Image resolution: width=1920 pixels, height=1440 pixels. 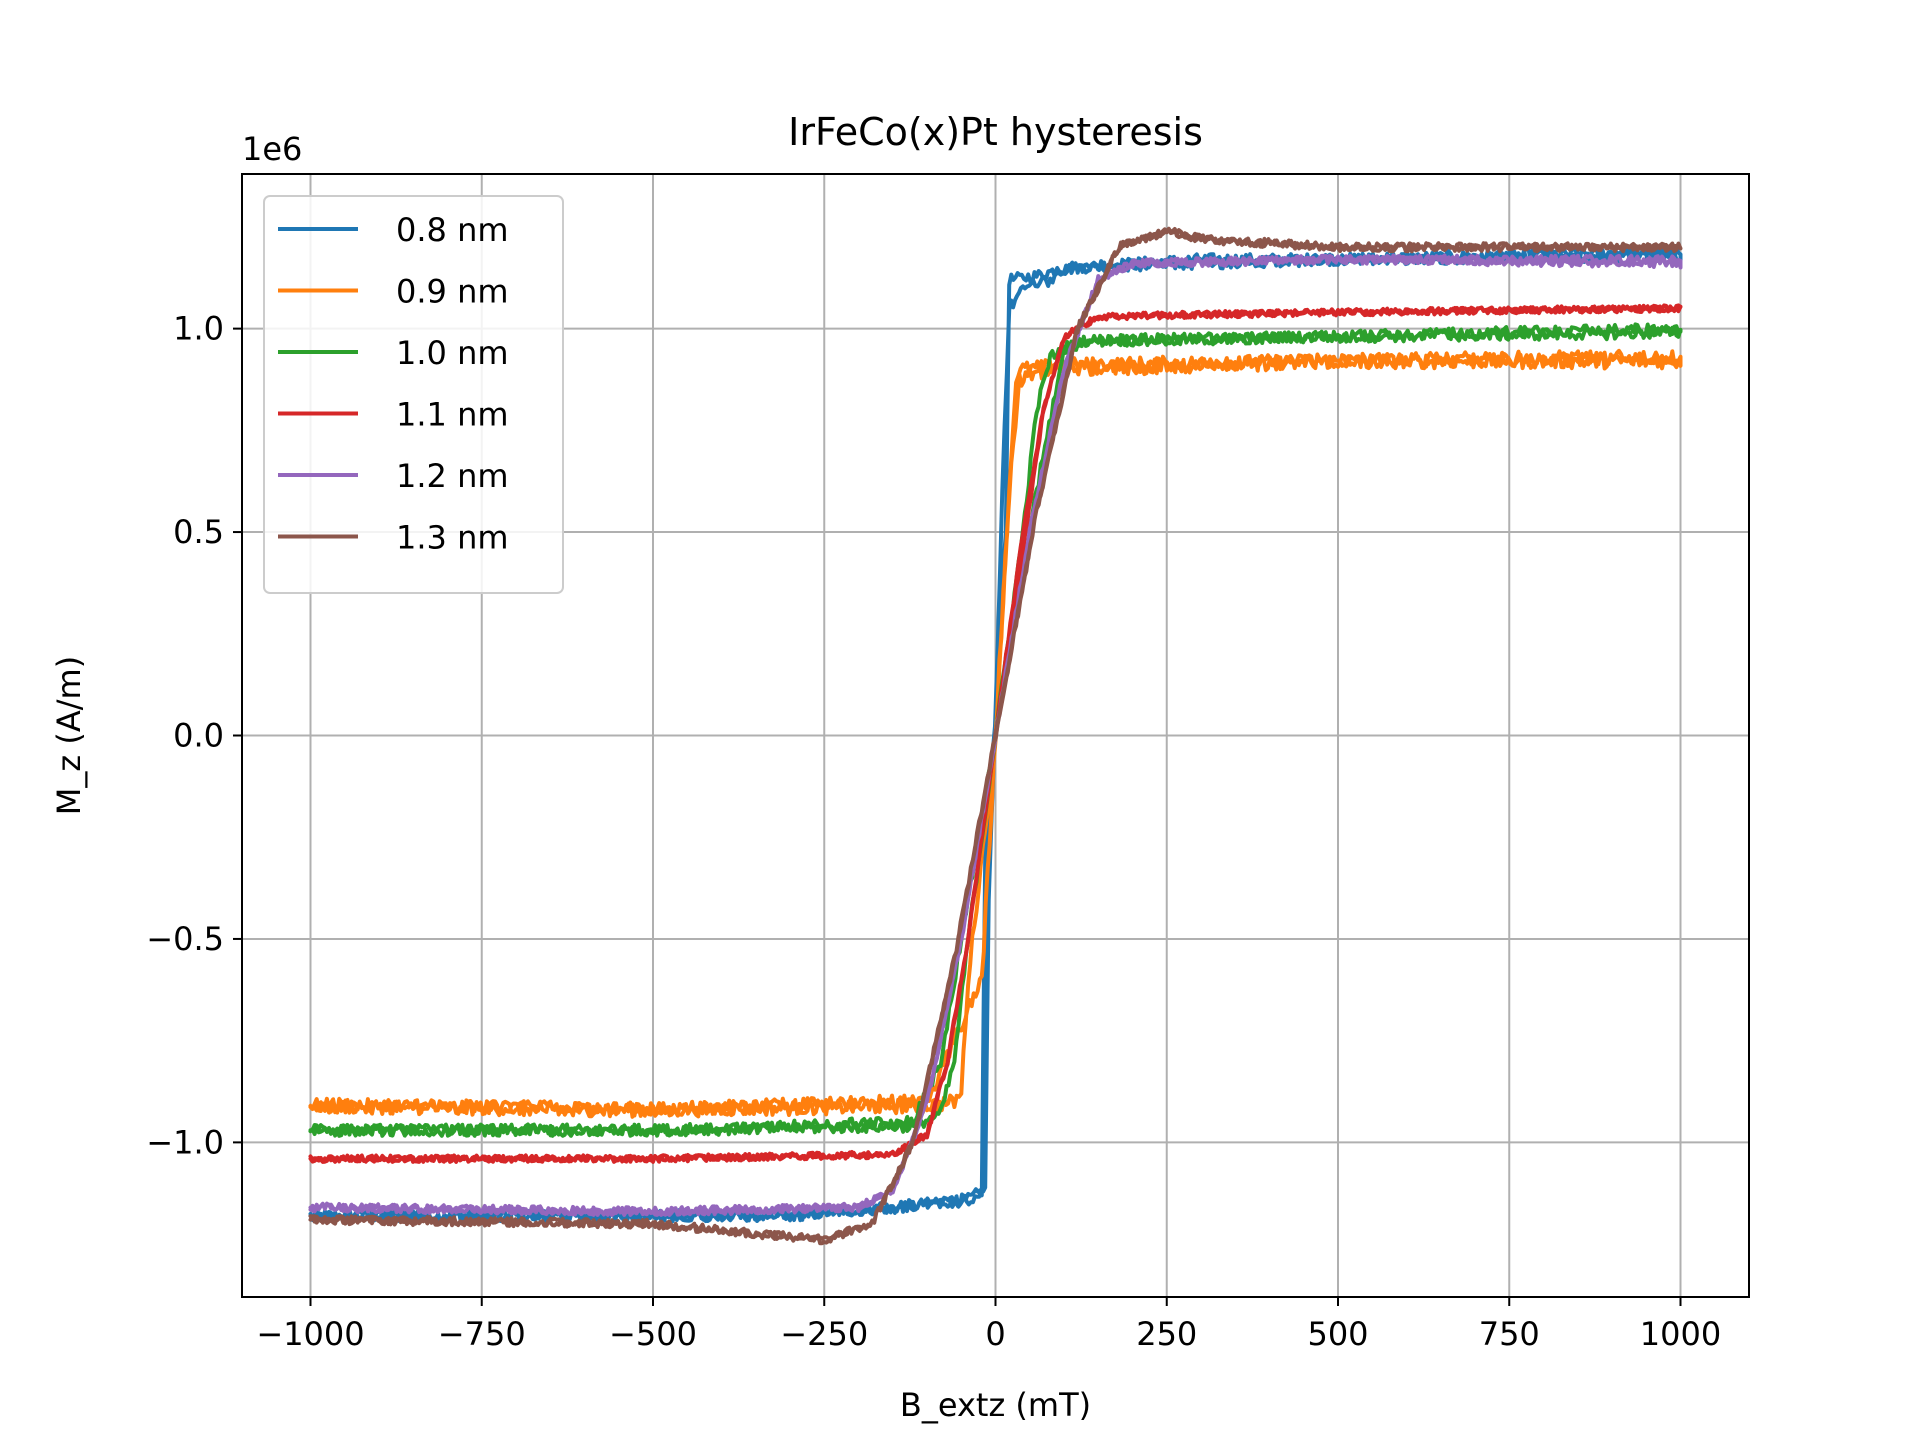 What do you see at coordinates (272, 149) in the screenshot?
I see `y-offset-label: 1e6` at bounding box center [272, 149].